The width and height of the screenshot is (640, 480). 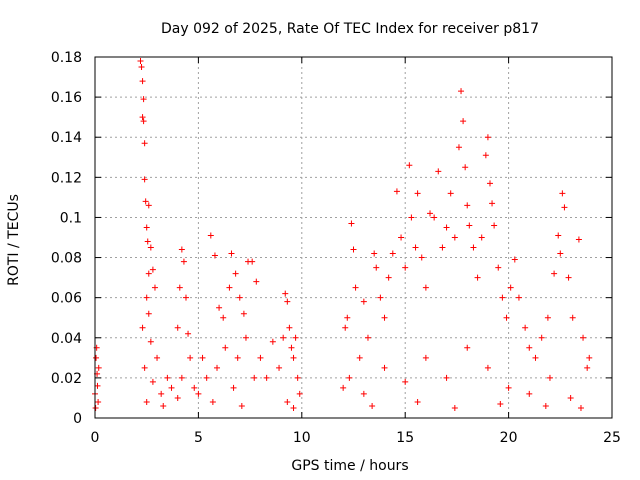 I want to click on y-tick-label: 0.02, so click(x=66, y=379).